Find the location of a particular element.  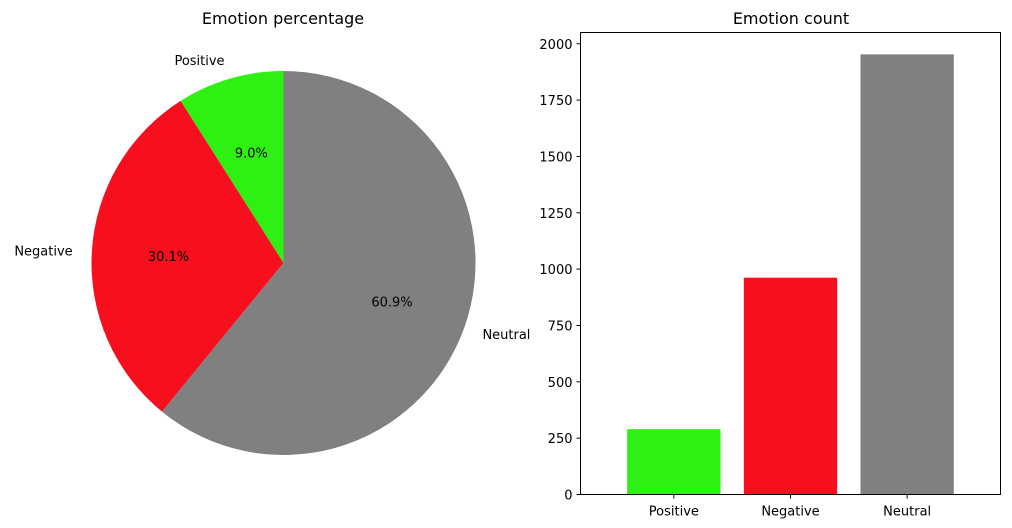

y-tick-label: 2000 is located at coordinates (555, 45).